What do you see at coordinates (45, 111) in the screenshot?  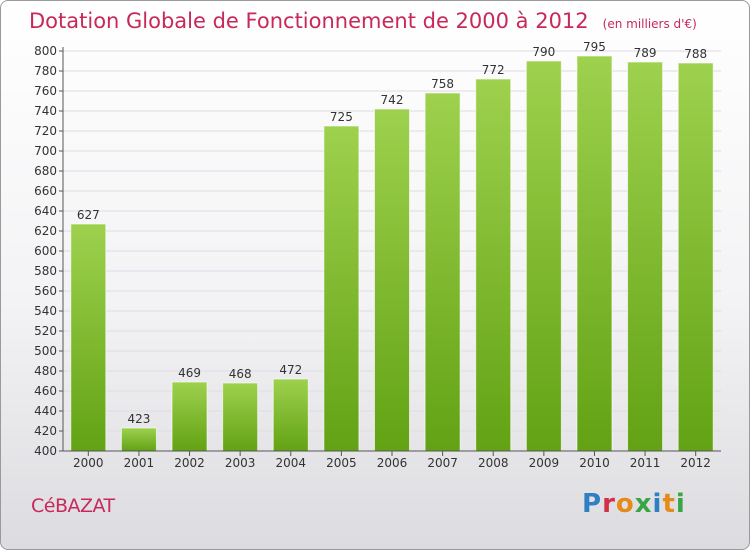 I see `y-tick-label: 740` at bounding box center [45, 111].